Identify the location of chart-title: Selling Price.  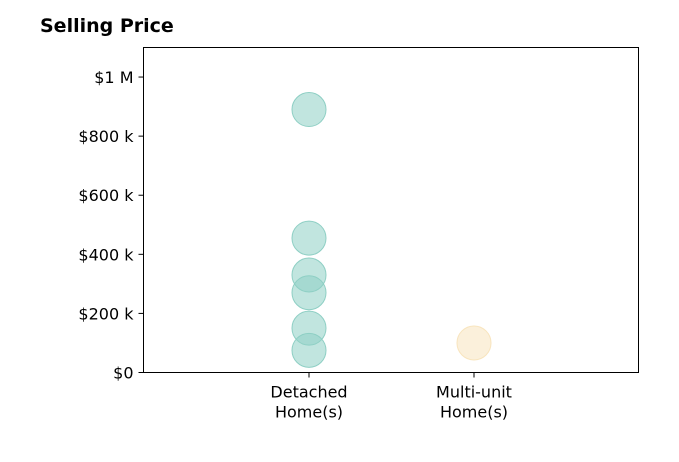
(107, 26).